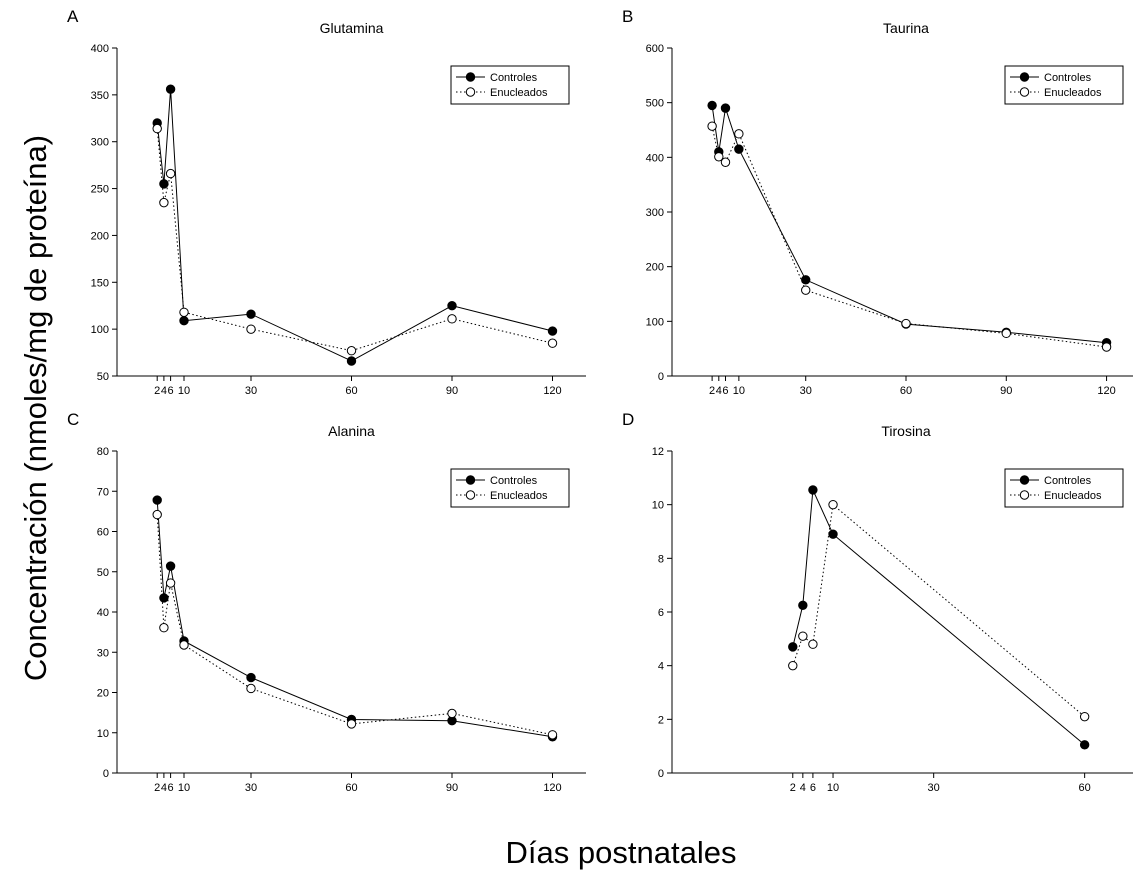 Image resolution: width=1133 pixels, height=875 pixels. I want to click on figure-ylabel: Concentración (nmoles/mg de proteína), so click(35, 408).